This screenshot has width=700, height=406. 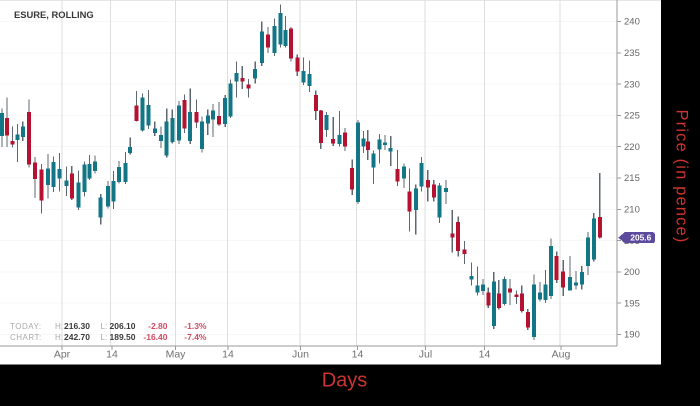 What do you see at coordinates (300, 355) in the screenshot?
I see `svg-text: Jun` at bounding box center [300, 355].